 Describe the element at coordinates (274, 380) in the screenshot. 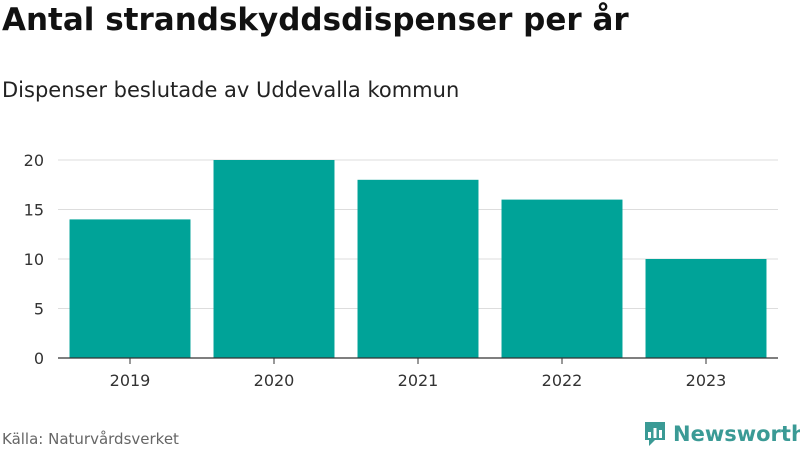

I see `x-tick-label: 2020` at that location.